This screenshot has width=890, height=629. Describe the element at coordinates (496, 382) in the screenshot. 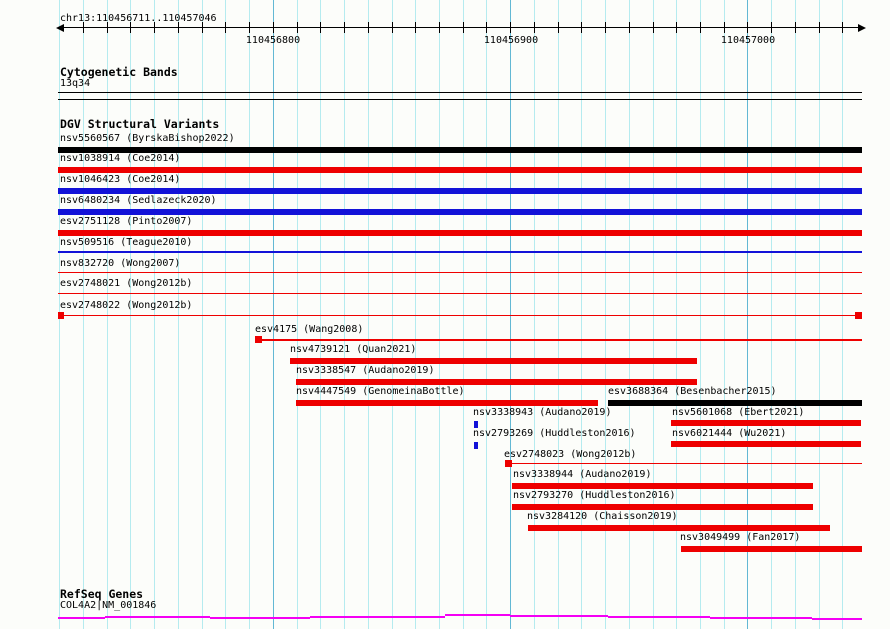

I see `variant-bar-nsv3338547` at that location.